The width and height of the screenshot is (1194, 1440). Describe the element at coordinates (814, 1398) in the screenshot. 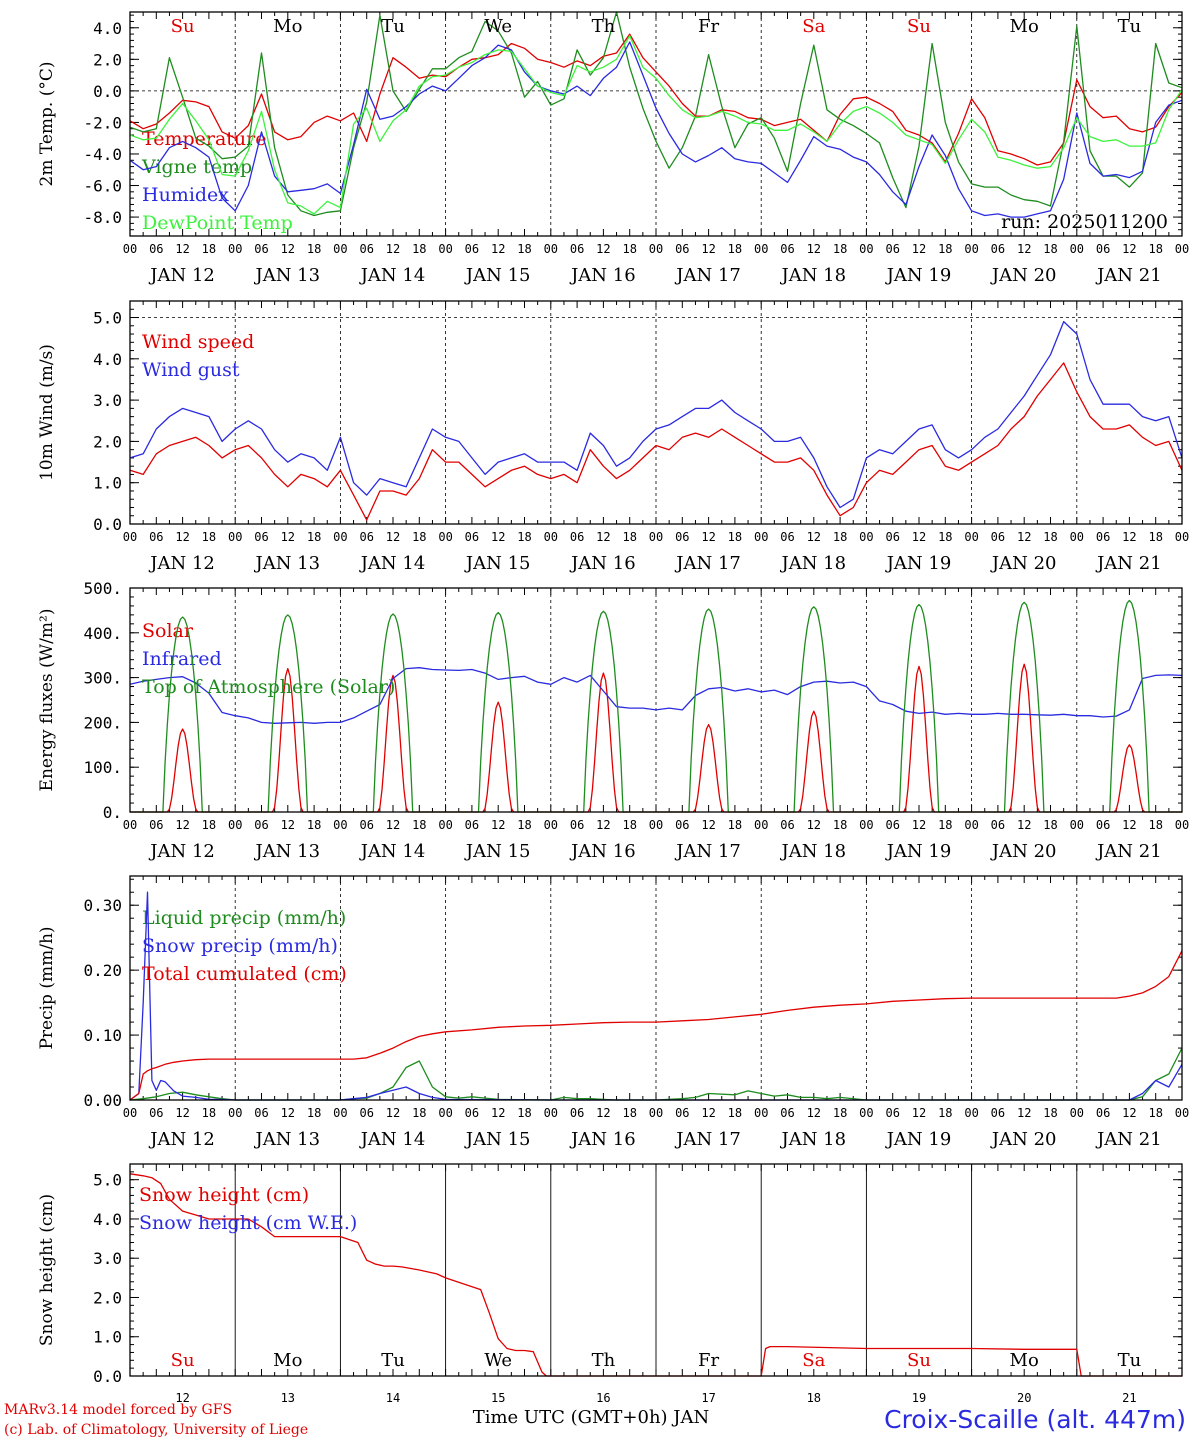

I see `x-day-number-label: 18` at that location.